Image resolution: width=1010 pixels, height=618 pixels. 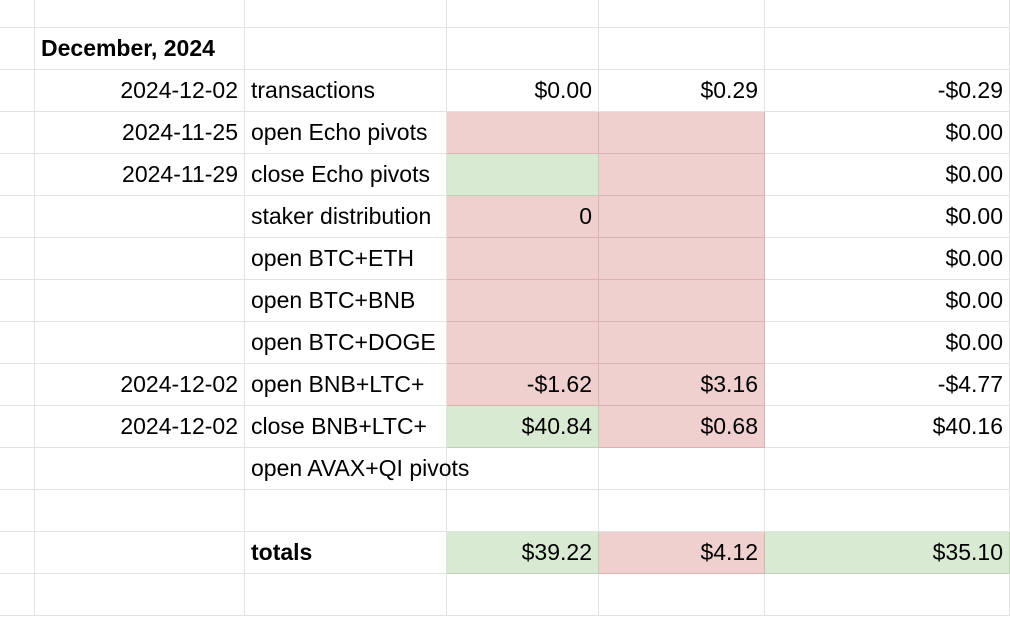 What do you see at coordinates (682, 91) in the screenshot?
I see `value-b-cell: $0.29` at bounding box center [682, 91].